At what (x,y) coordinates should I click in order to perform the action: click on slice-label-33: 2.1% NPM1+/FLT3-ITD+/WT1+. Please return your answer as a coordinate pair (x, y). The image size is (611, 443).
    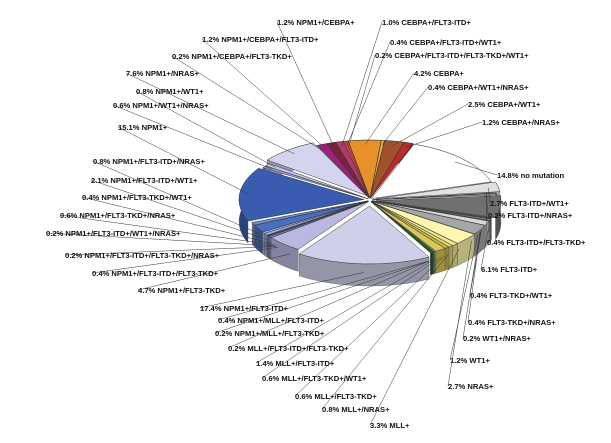
    Looking at the image, I should click on (144, 180).